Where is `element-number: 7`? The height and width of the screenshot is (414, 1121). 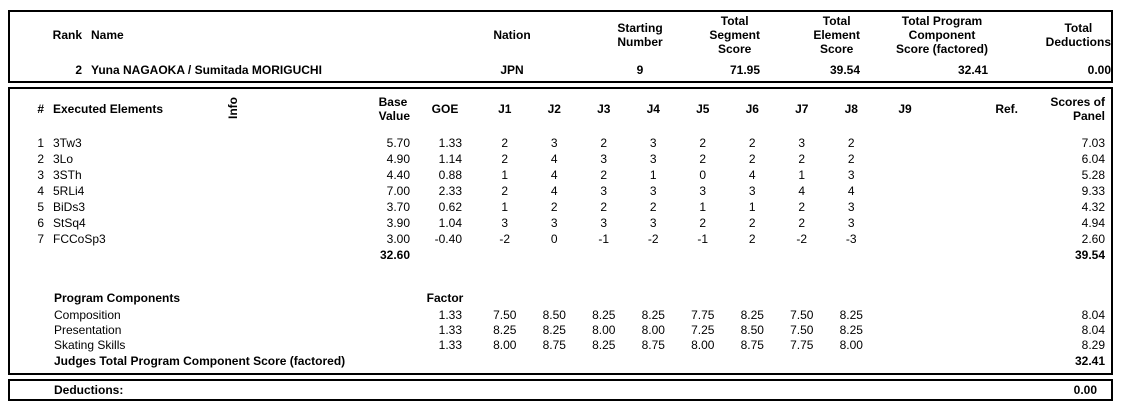 element-number: 7 is located at coordinates (40, 239).